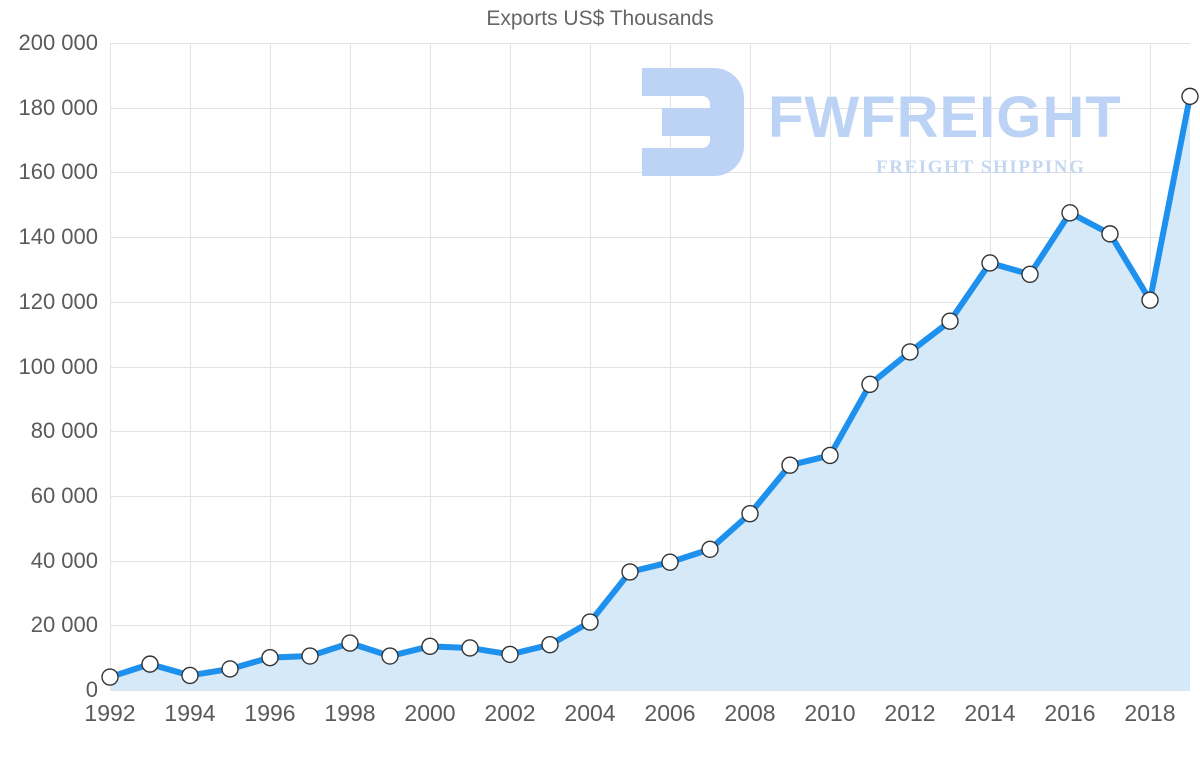 The width and height of the screenshot is (1200, 763). I want to click on y-axis-tick-label: 120 000, so click(58, 301).